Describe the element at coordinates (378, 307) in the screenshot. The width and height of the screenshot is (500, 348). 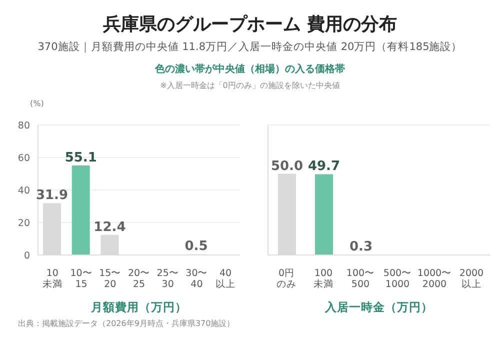
I see `x-axis-title: 入居一時金（万円）` at that location.